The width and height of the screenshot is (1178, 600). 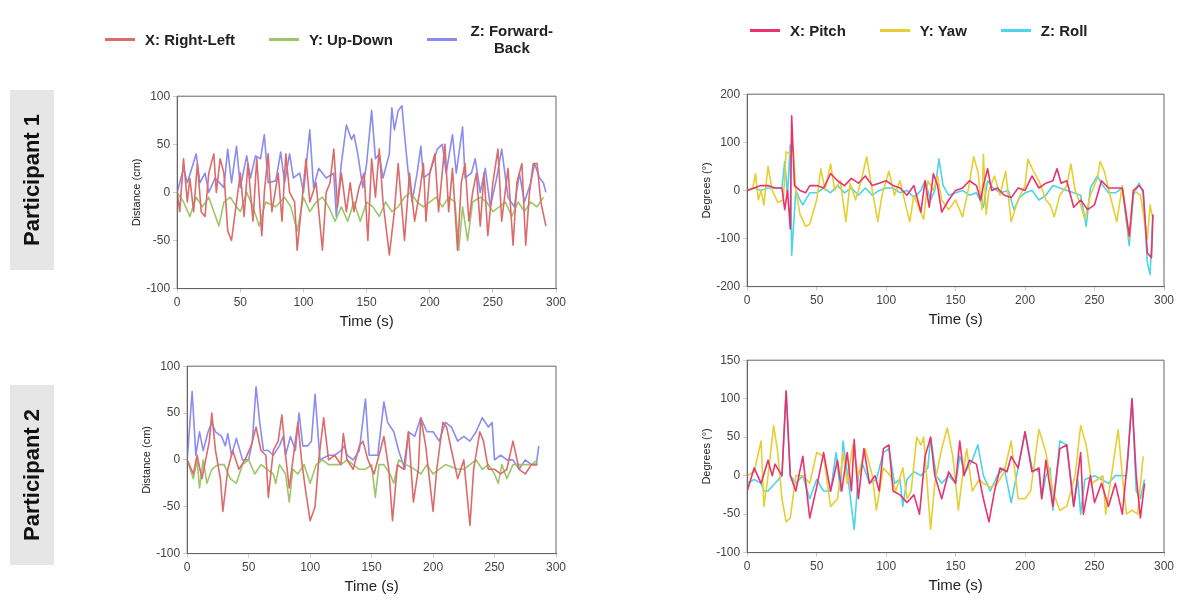 What do you see at coordinates (730, 93) in the screenshot?
I see `y-tick-label: 200` at bounding box center [730, 93].